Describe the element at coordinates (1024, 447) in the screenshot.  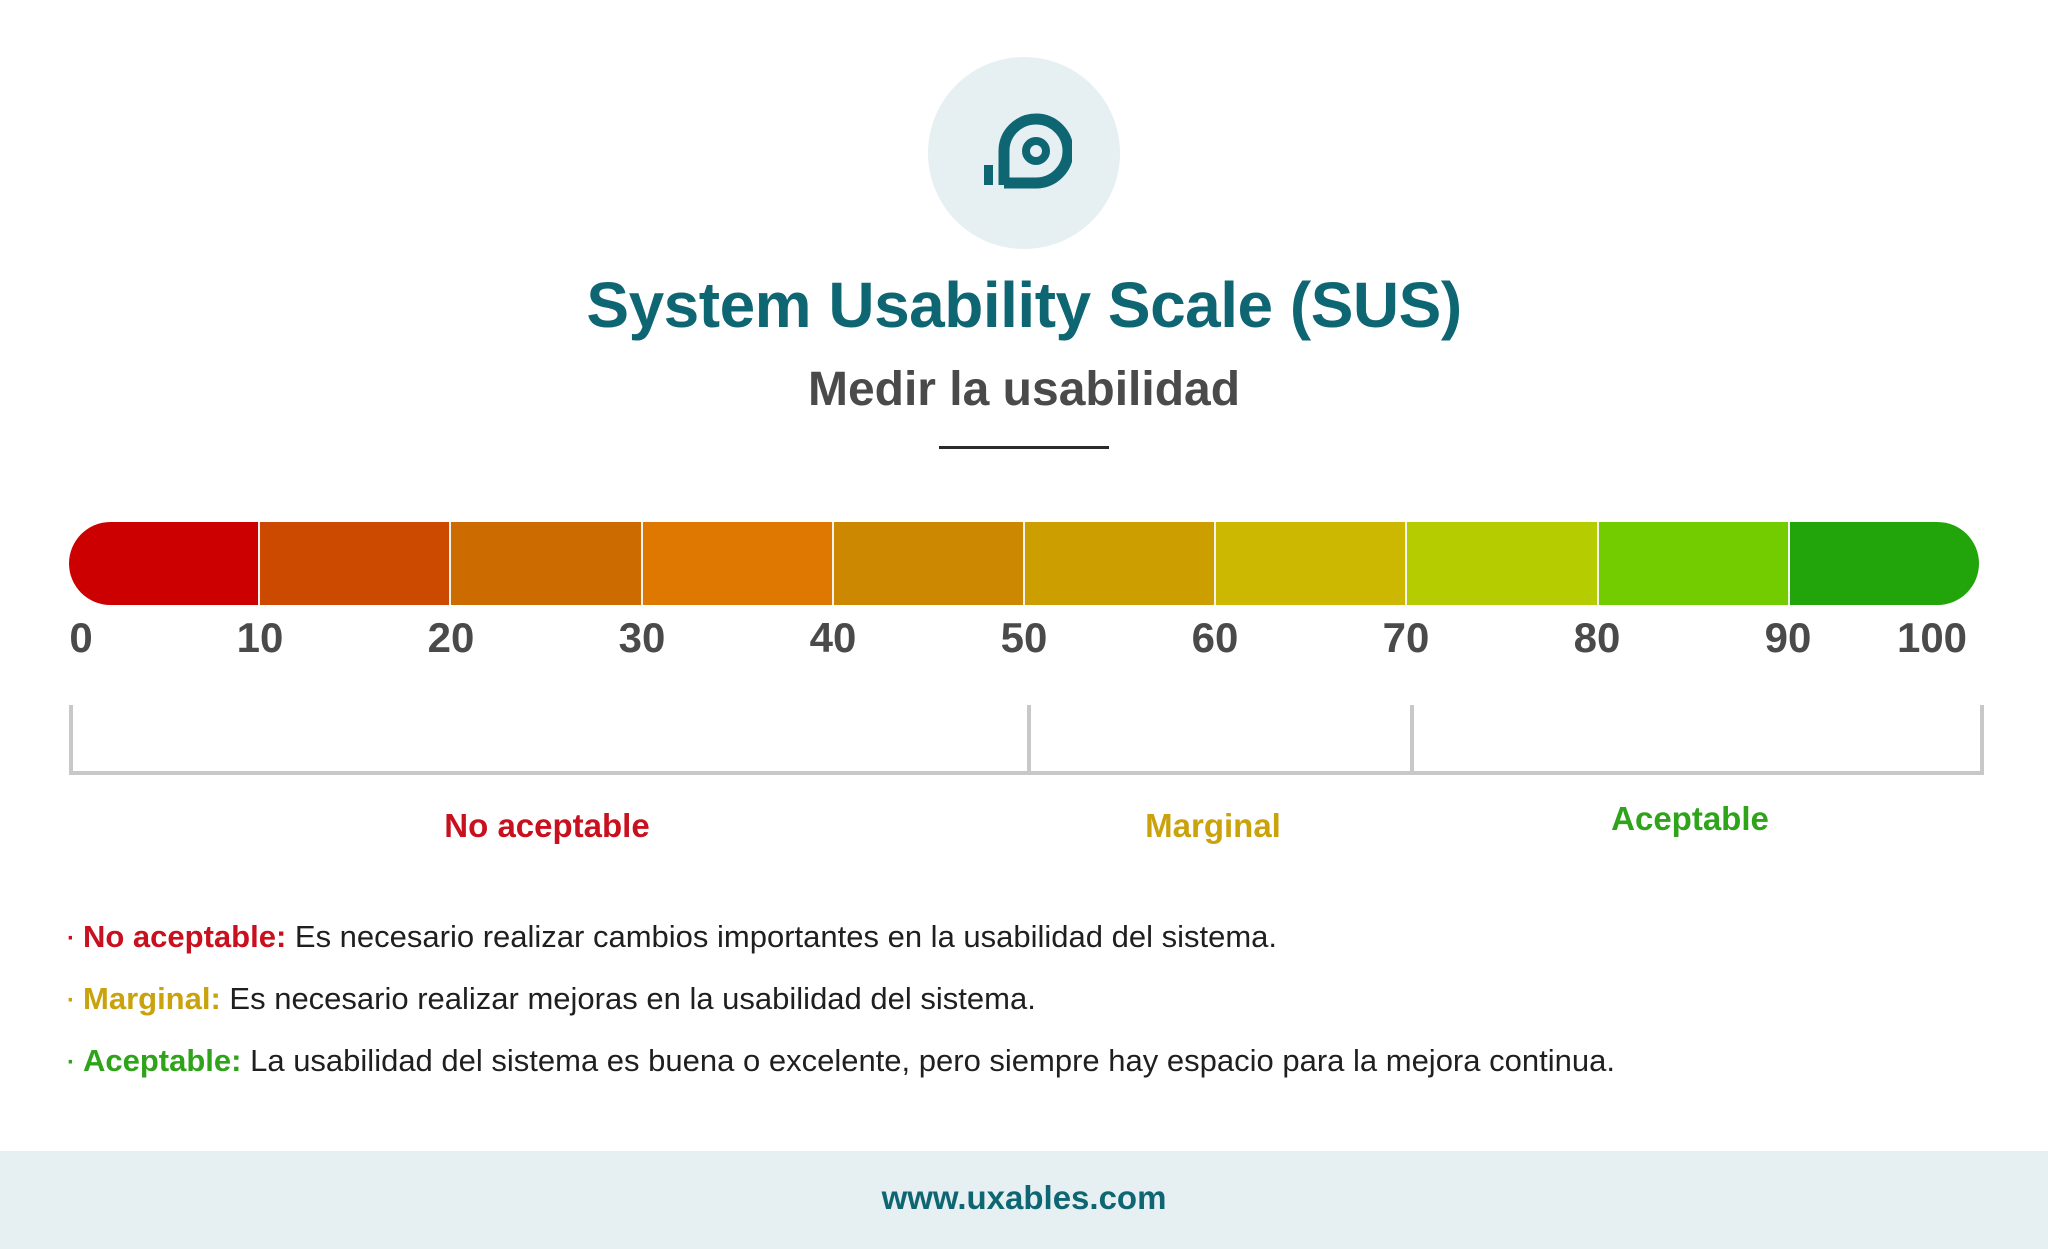
I see `title-divider` at that location.